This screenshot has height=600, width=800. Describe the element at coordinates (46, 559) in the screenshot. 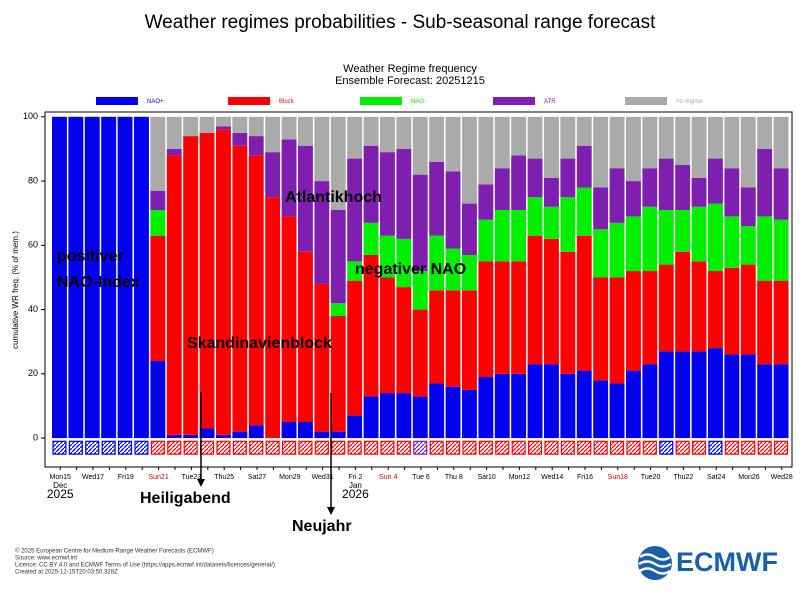

I see `footer: Source: www.ecmwf.int` at that location.